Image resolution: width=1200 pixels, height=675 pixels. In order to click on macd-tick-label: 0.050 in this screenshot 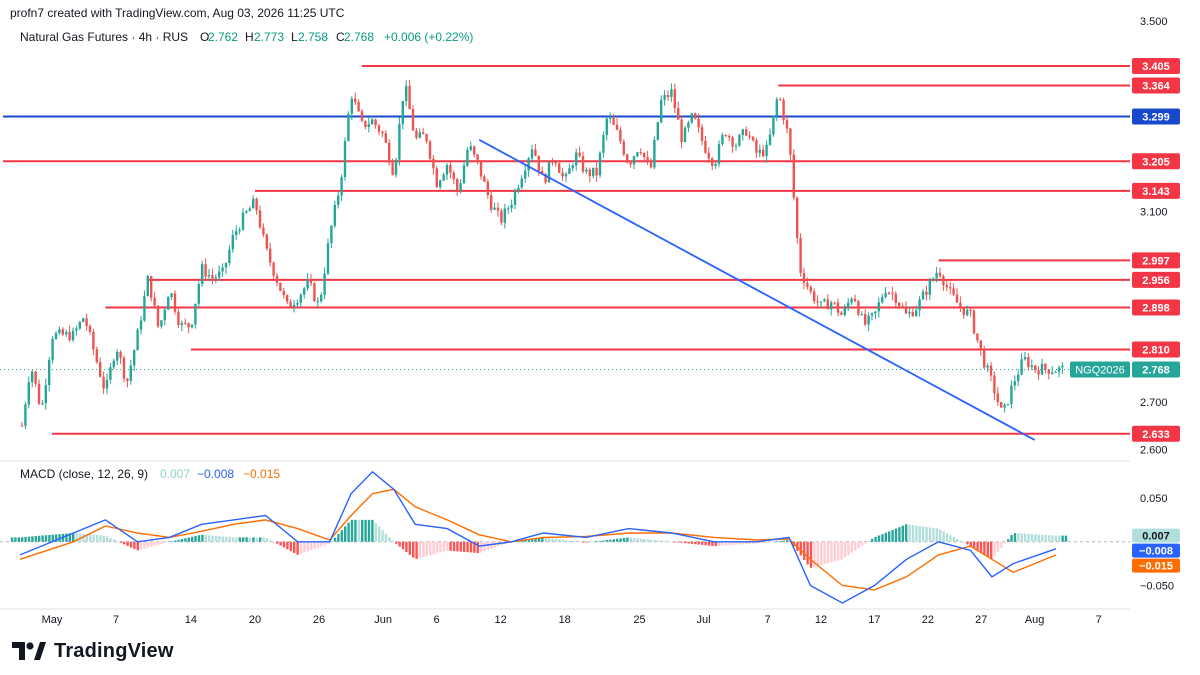, I will do `click(1154, 499)`.